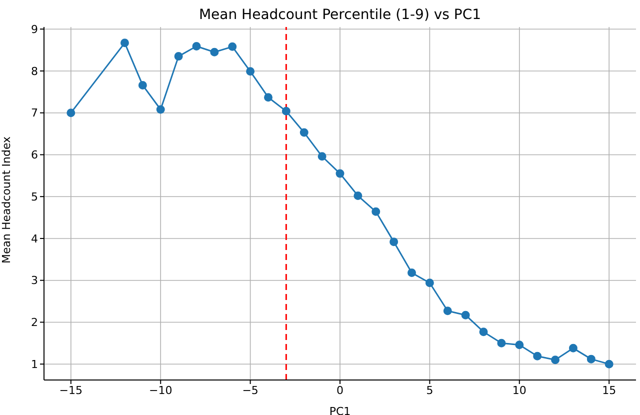  I want to click on y-tick-label: 1, so click(34, 364).